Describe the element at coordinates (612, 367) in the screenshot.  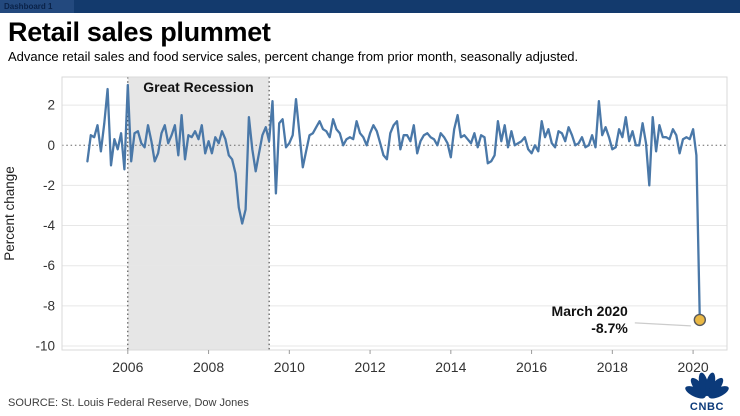
I see `x-tick-label: 2018` at that location.